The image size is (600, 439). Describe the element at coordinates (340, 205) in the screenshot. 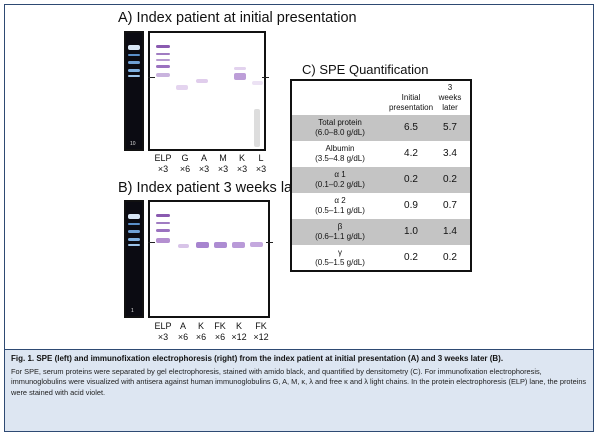

I see `row-label: α 2 (0.5–1.1 g/dL)` at that location.